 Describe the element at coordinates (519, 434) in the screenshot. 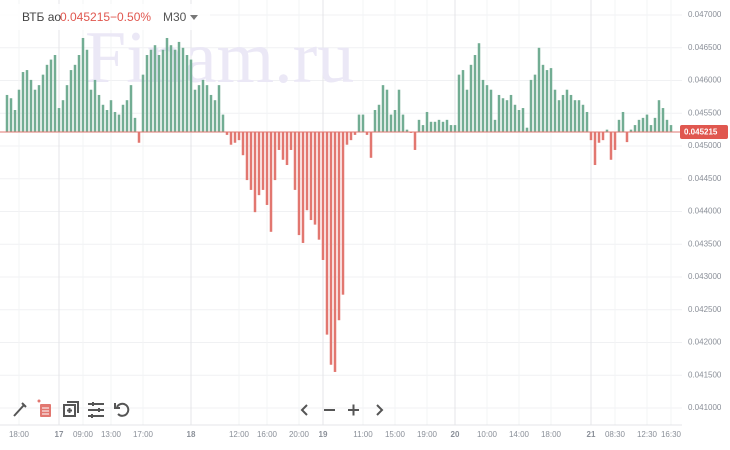

I see `x-tick-label: 14:00` at that location.